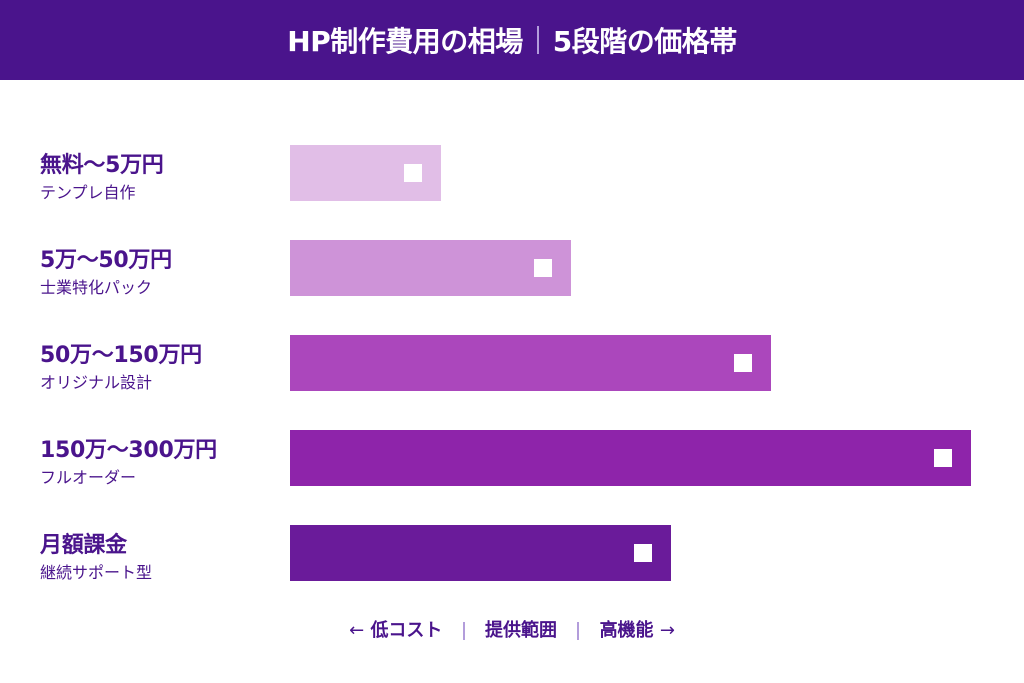  What do you see at coordinates (96, 572) in the screenshot?
I see `row-sublabel: 継続サポート型` at bounding box center [96, 572].